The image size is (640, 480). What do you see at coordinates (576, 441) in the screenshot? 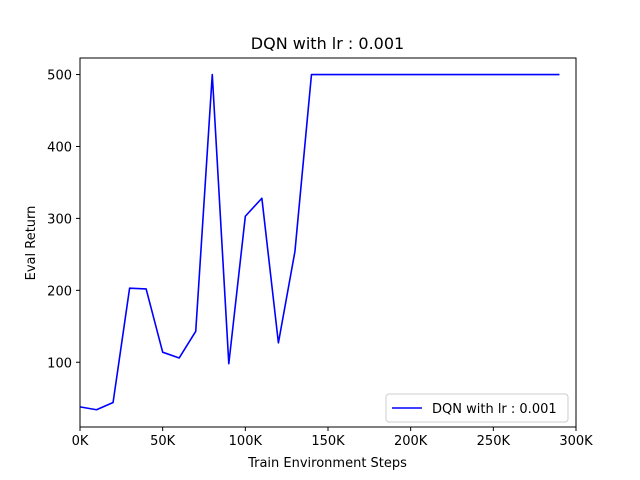
I see `x-tick-label-6: 300K` at bounding box center [576, 441].